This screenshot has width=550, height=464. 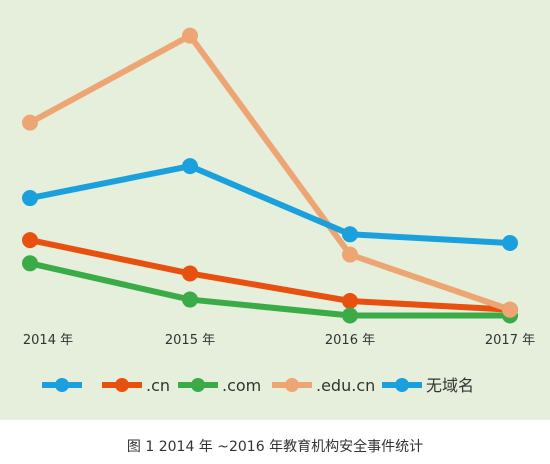 I want to click on legend: .cn .com .edu.cn 无域名, so click(x=258, y=385).